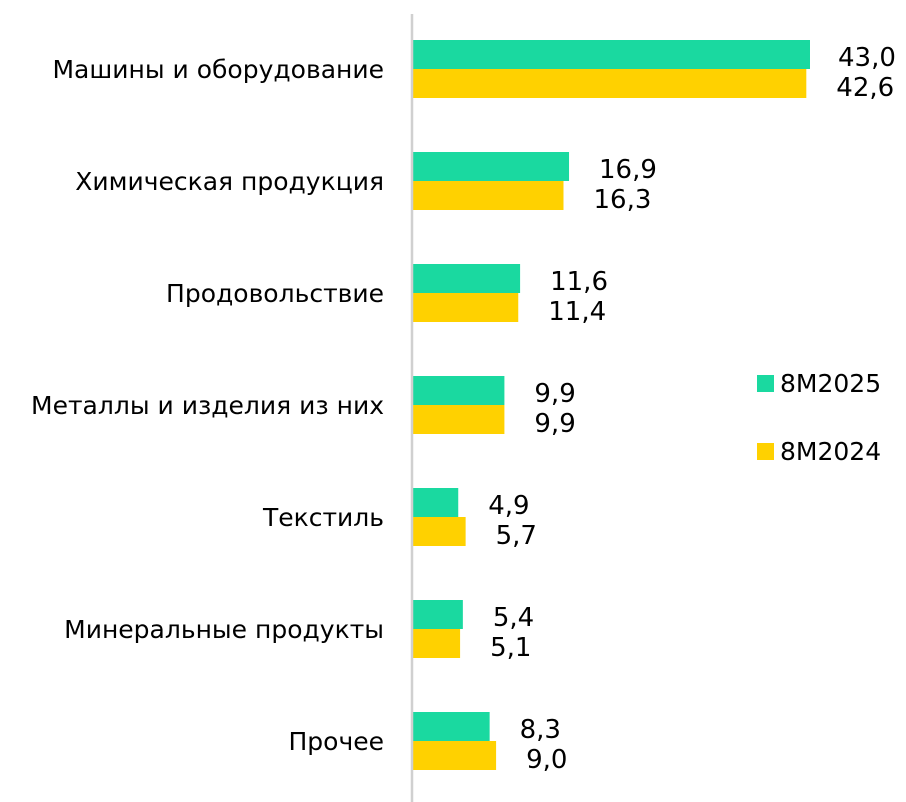 The height and width of the screenshot is (802, 906). I want to click on data-label-8m2024-cat-6: 9,0, so click(546, 760).